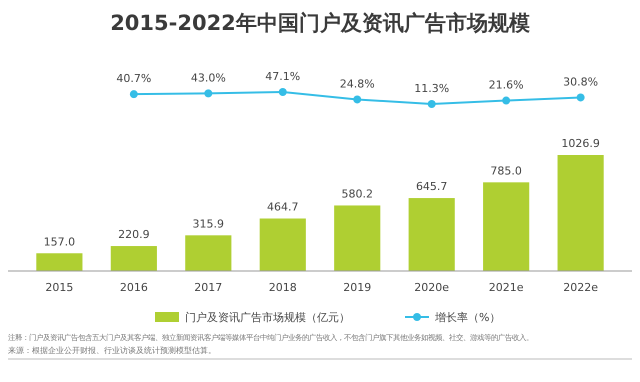 The height and width of the screenshot is (382, 640). What do you see at coordinates (506, 85) in the screenshot?
I see `data-label: 21.6%` at bounding box center [506, 85].